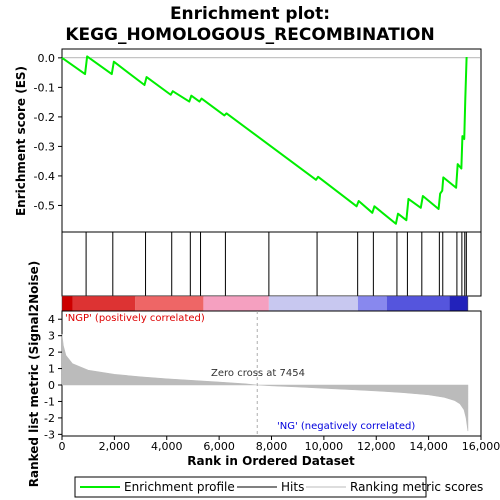 The image size is (500, 500). What do you see at coordinates (376, 446) in the screenshot?
I see `x-tick-label: 12,000` at bounding box center [376, 446].